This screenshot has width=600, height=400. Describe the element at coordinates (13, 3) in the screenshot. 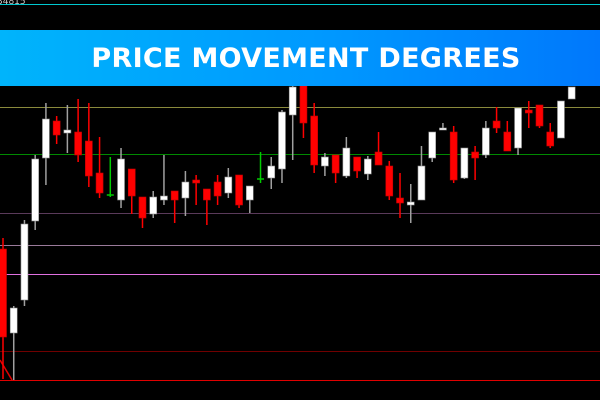

I see `price-label: 34815` at that location.